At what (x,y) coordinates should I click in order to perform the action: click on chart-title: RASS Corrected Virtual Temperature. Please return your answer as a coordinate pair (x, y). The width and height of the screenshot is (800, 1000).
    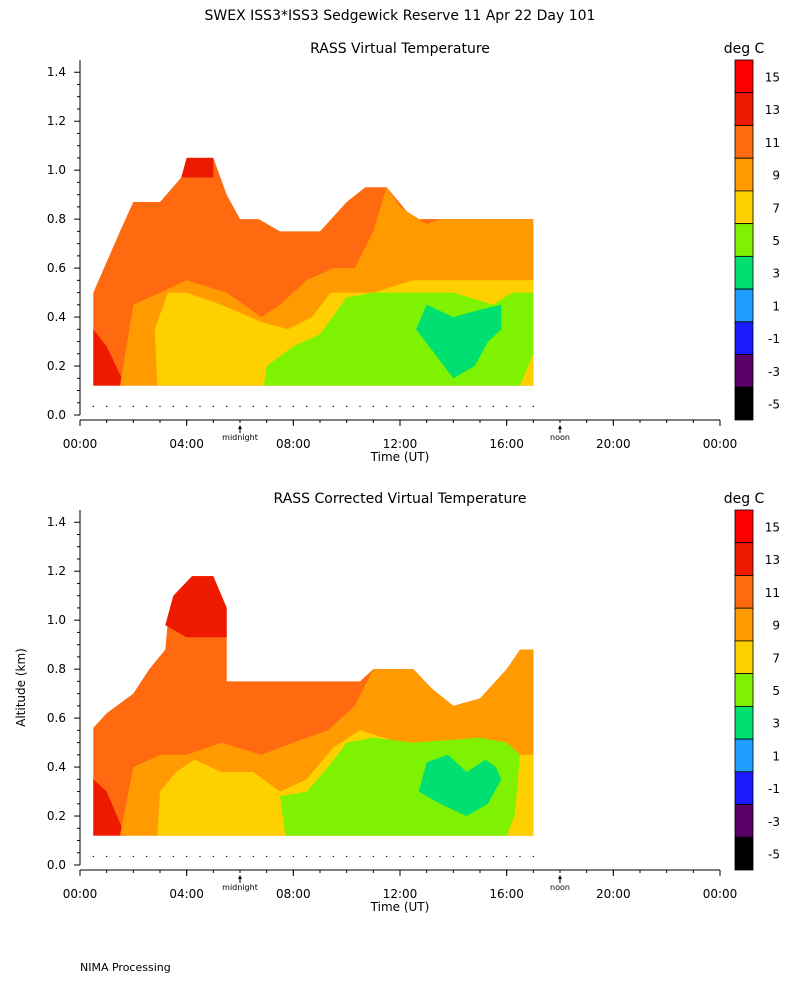
    Looking at the image, I should click on (400, 499).